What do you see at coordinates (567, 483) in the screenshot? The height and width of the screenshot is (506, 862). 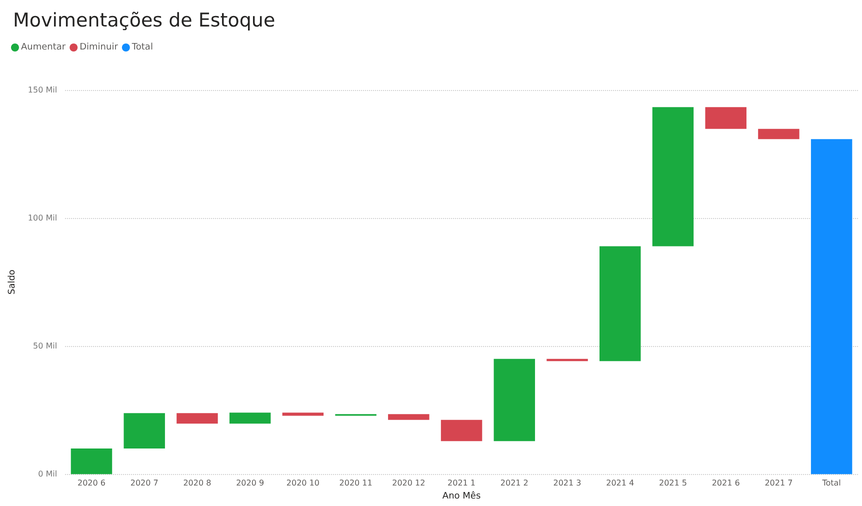 I see `x-tick-label: 2021 3` at bounding box center [567, 483].